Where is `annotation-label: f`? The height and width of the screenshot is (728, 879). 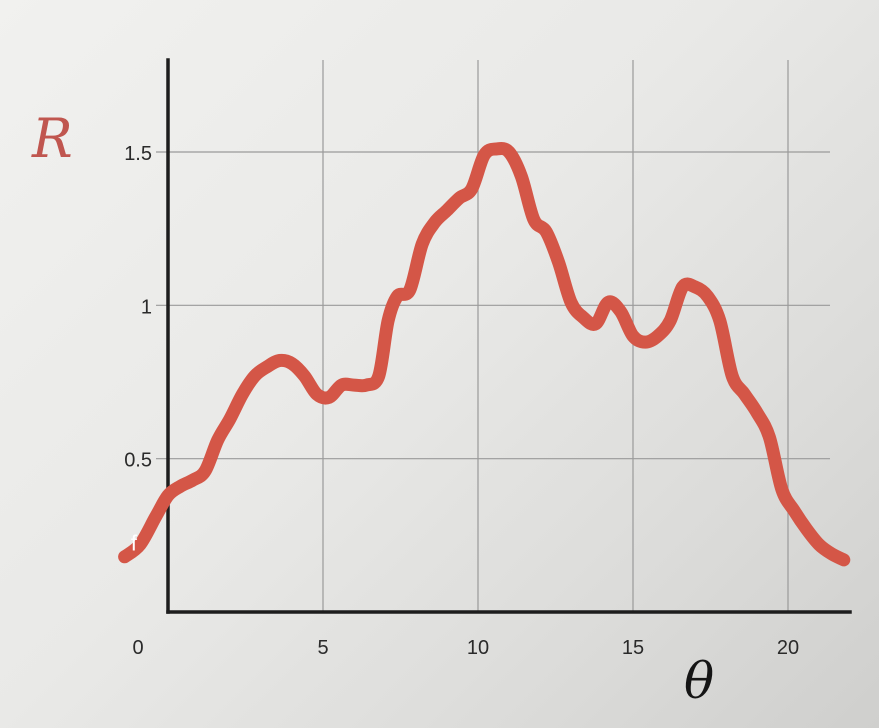
annotation-label: f is located at coordinates (134, 543).